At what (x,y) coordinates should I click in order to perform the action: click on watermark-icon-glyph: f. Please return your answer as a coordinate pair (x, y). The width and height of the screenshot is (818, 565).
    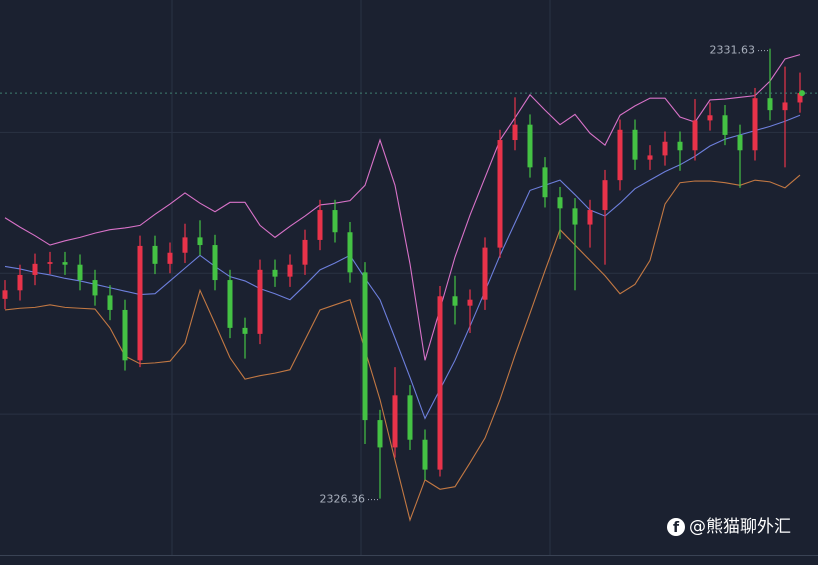
    Looking at the image, I should click on (676, 528).